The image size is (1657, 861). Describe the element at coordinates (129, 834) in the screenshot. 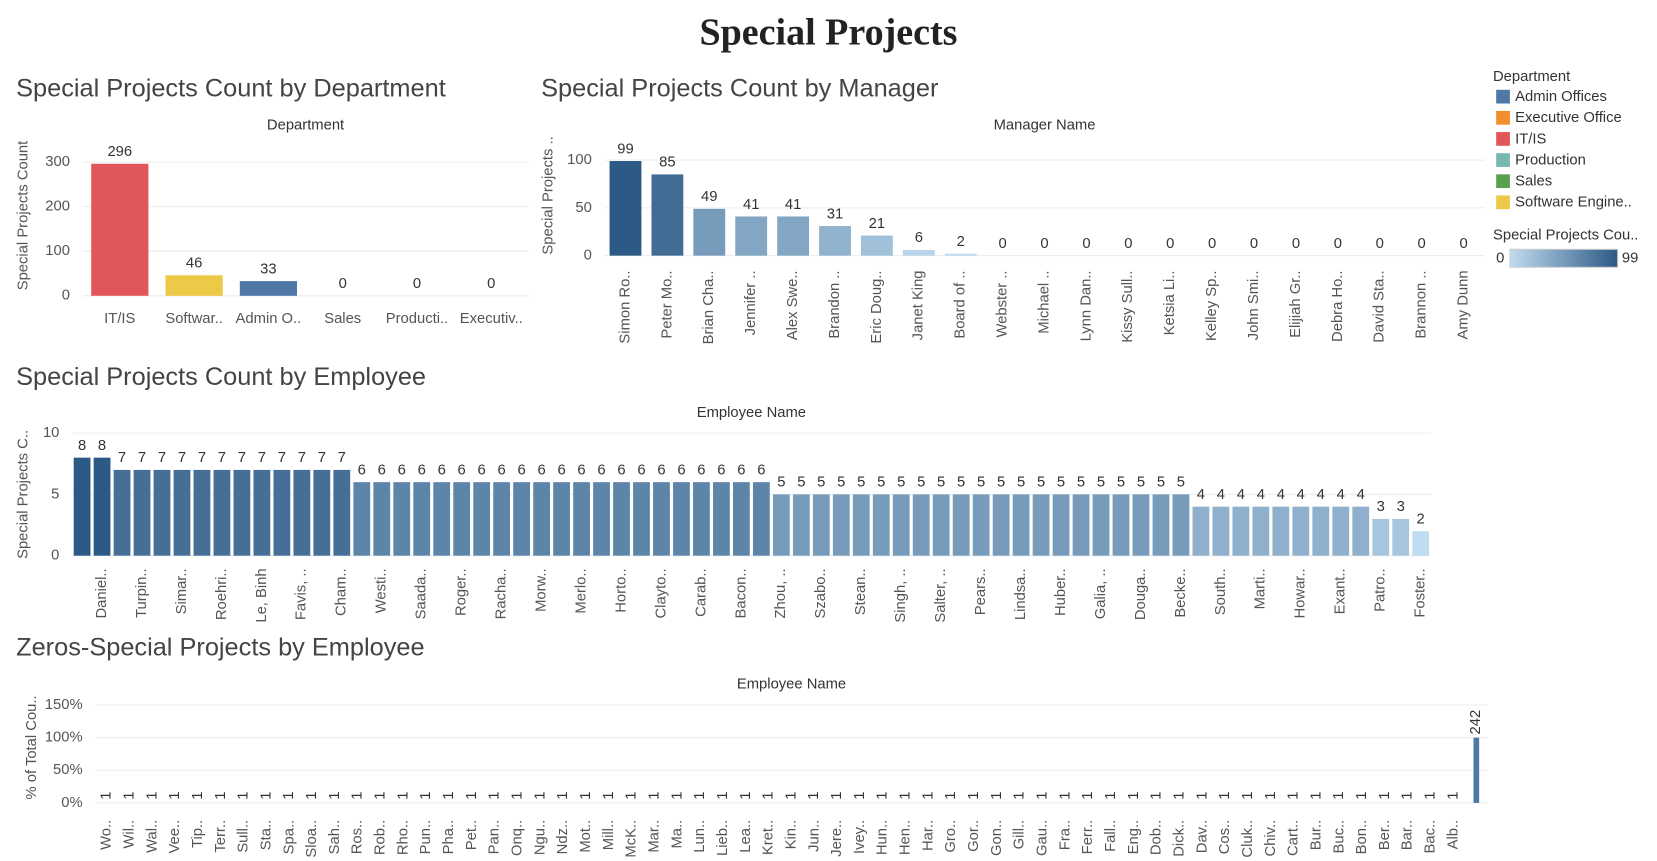

I see `x-tick-label: Wil..` at that location.